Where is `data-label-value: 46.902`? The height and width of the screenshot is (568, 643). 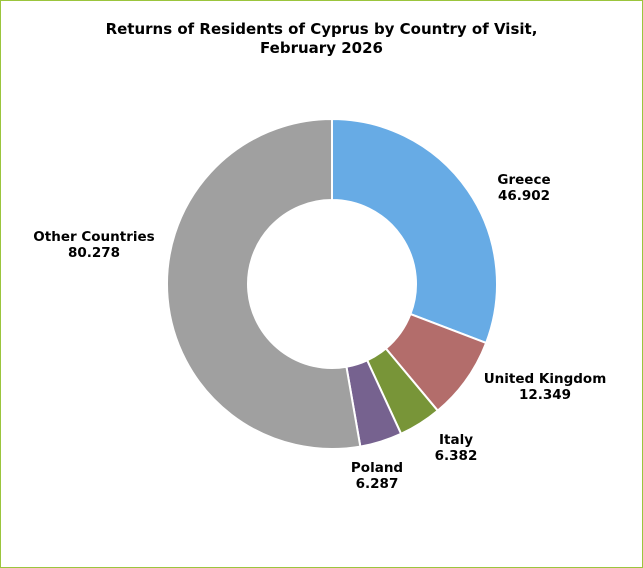
data-label-value: 46.902 is located at coordinates (524, 196).